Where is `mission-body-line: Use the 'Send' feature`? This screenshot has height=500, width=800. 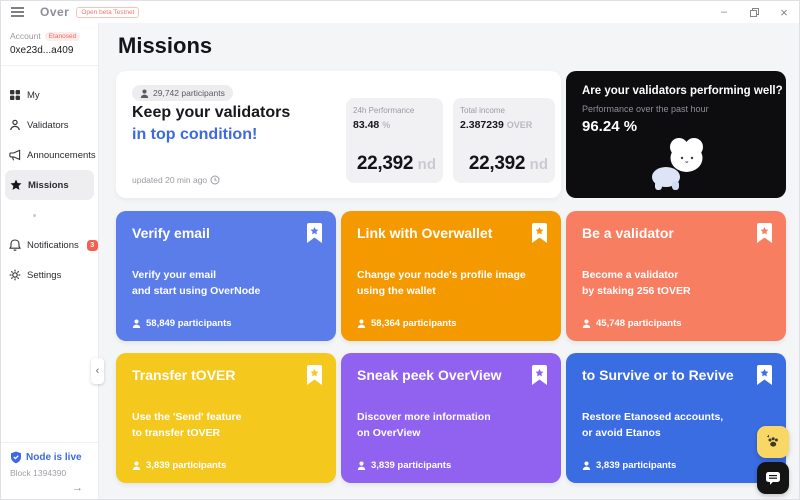 mission-body-line: Use the 'Send' feature is located at coordinates (187, 417).